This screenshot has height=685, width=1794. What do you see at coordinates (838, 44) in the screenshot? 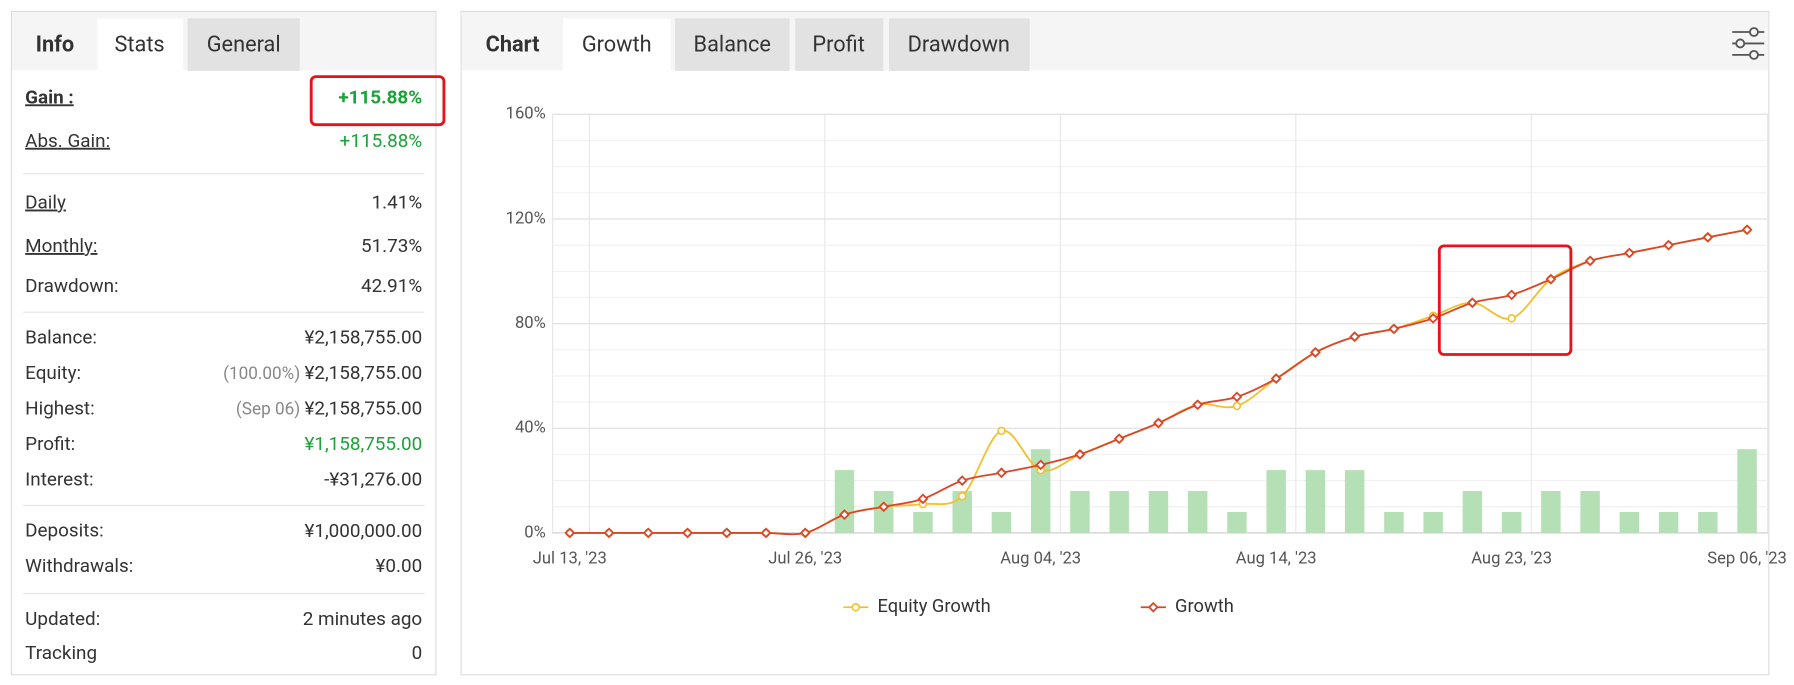
I see `tab: Profit` at bounding box center [838, 44].